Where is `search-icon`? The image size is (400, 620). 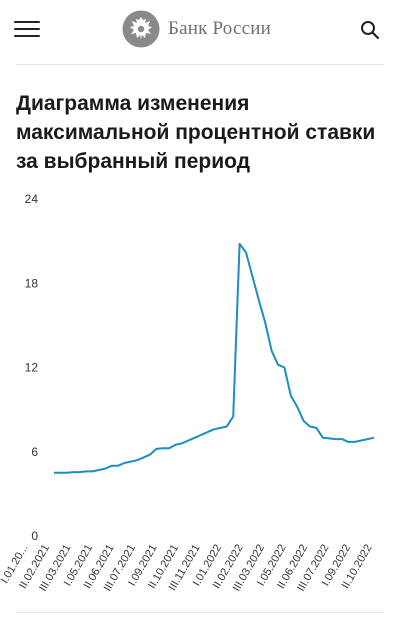 search-icon is located at coordinates (370, 30).